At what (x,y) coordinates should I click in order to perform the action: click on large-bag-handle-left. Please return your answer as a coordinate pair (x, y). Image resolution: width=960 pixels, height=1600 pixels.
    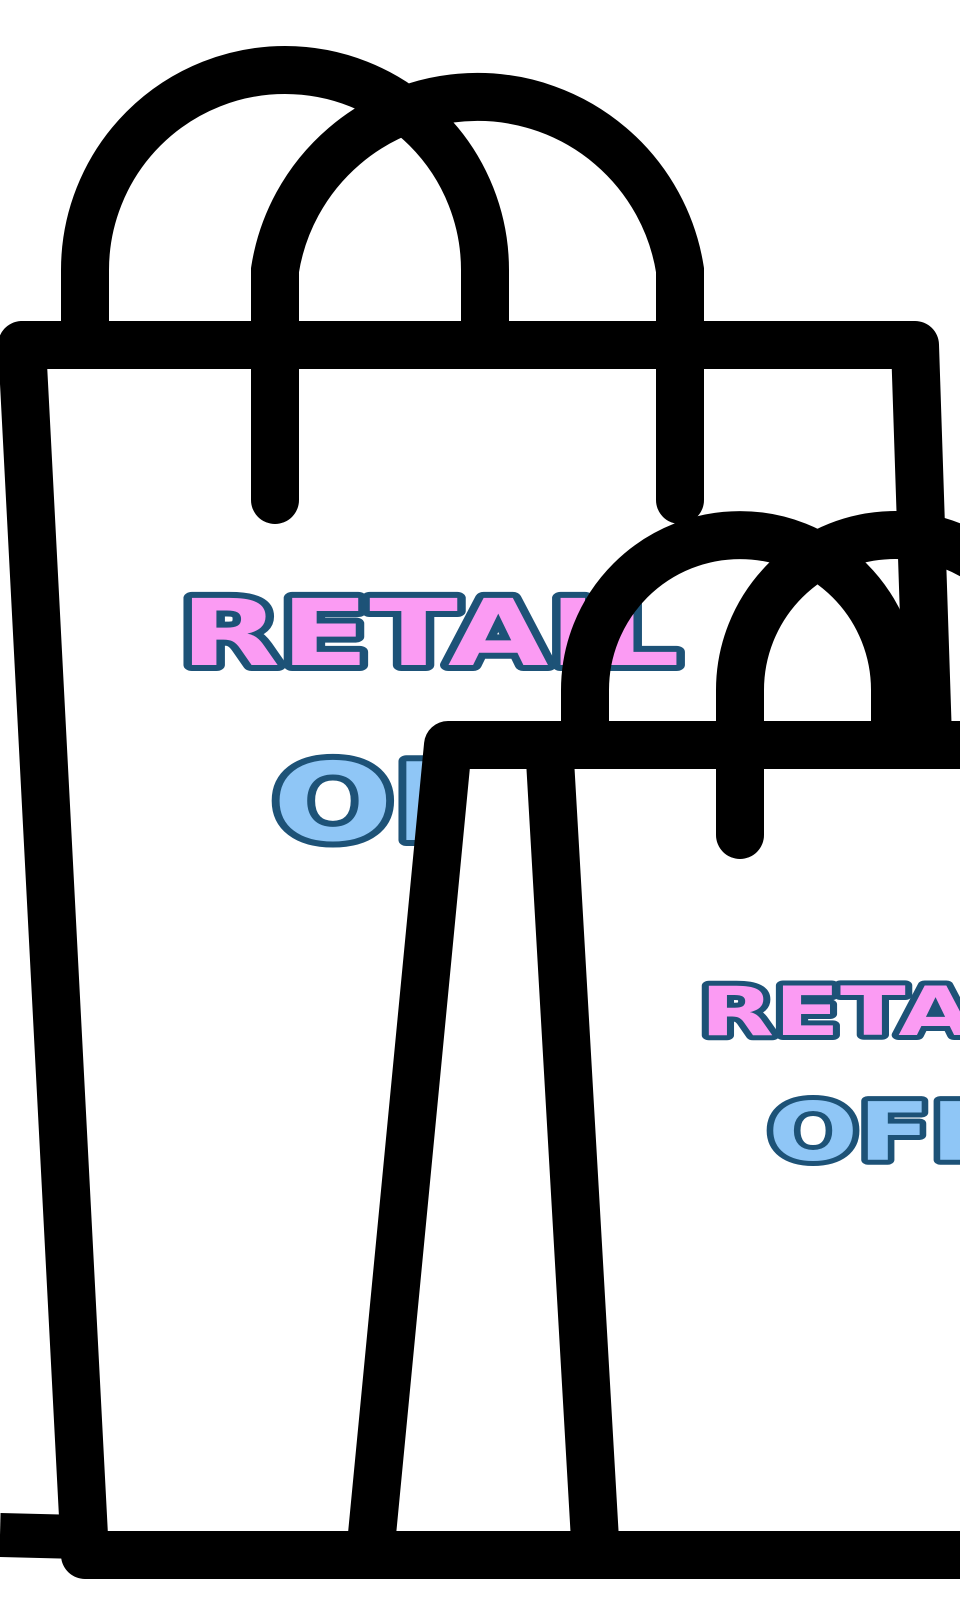
    Looking at the image, I should click on (285, 207).